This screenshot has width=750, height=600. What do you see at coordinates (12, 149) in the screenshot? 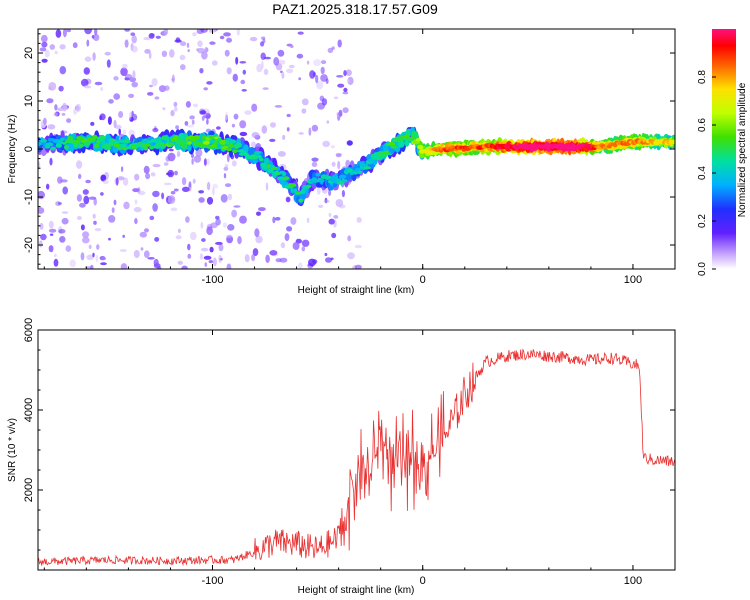
I see `spectrogram-y-label: Frequency (Hz)` at bounding box center [12, 149].